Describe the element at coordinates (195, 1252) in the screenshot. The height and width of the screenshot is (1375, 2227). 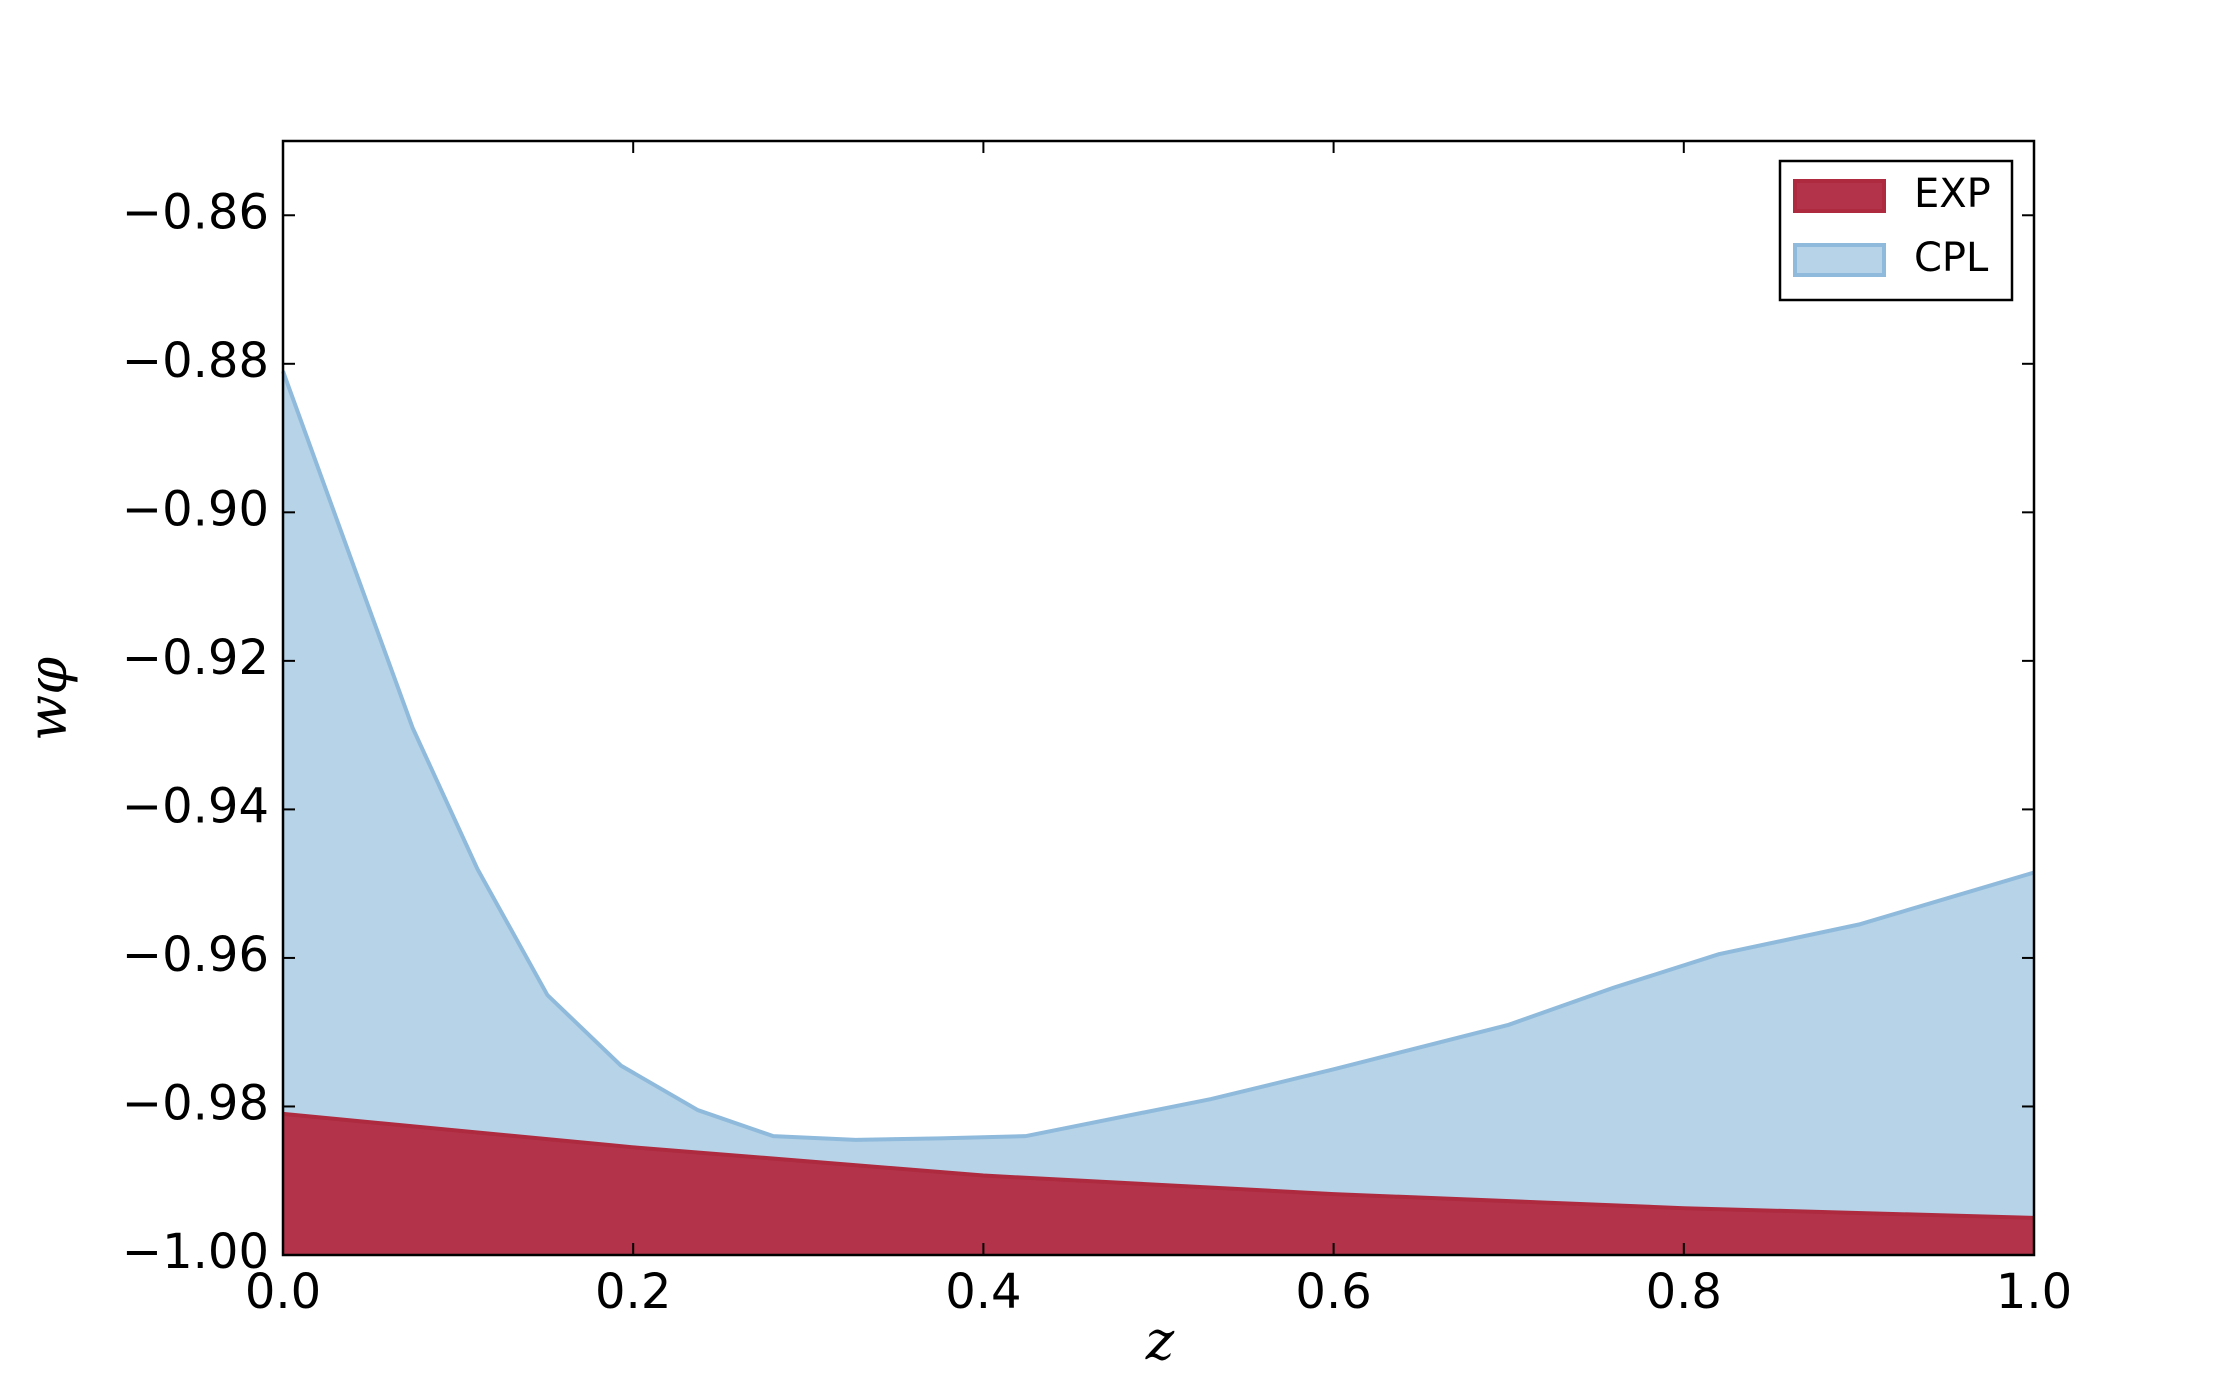
I see `y-tick-label: −1.00` at that location.